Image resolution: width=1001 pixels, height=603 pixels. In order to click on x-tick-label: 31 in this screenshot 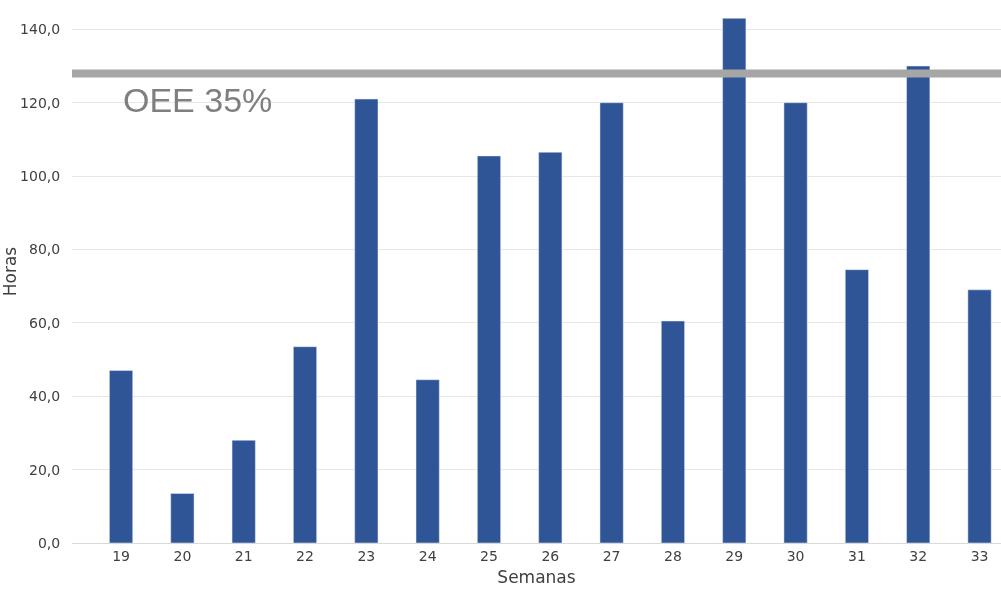, I will do `click(856, 555)`.